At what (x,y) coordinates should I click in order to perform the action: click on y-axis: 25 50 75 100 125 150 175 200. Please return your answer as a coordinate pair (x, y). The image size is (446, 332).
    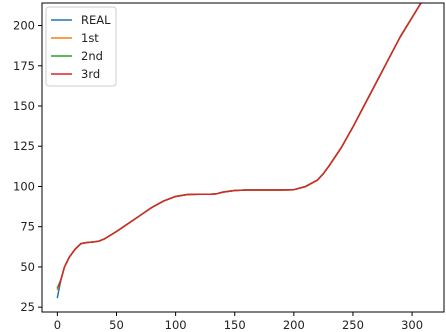
    Looking at the image, I should click on (27, 166).